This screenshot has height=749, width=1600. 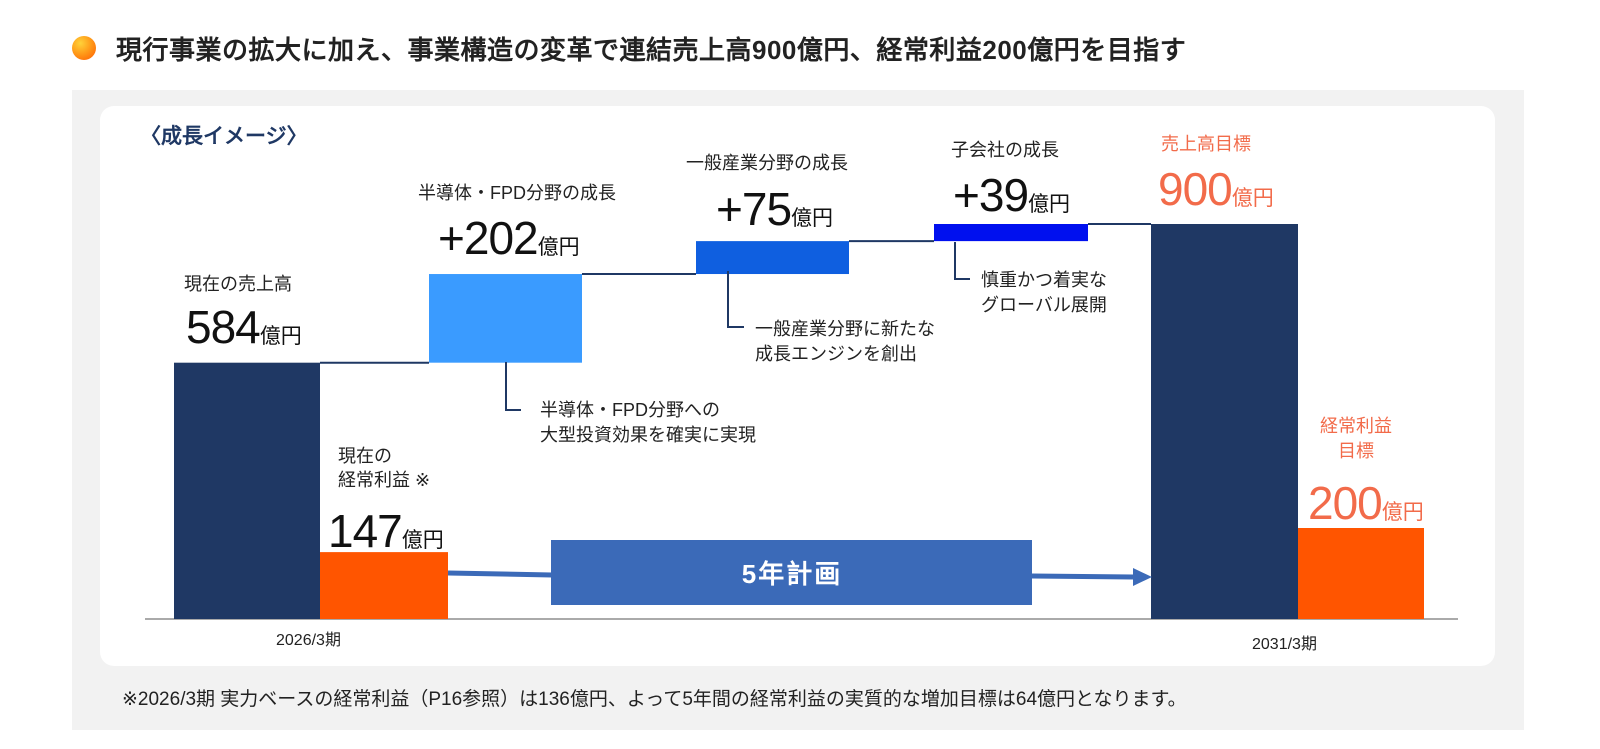 I want to click on general-industry-value: +75億円, so click(x=774, y=209).